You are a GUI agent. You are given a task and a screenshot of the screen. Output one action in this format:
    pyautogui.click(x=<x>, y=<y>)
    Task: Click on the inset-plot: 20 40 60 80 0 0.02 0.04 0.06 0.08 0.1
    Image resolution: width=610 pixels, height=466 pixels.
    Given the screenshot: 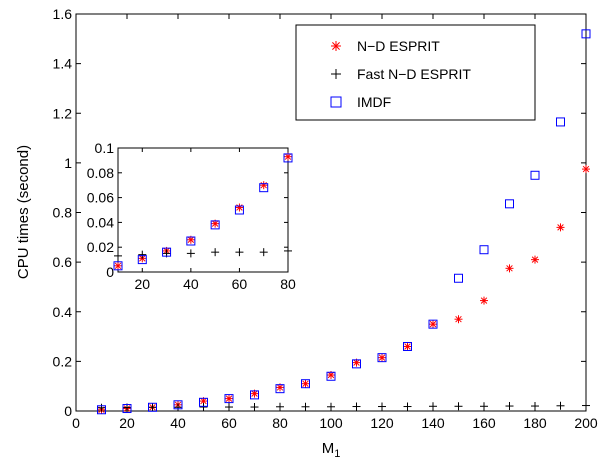 What is the action you would take?
    pyautogui.click(x=191, y=216)
    